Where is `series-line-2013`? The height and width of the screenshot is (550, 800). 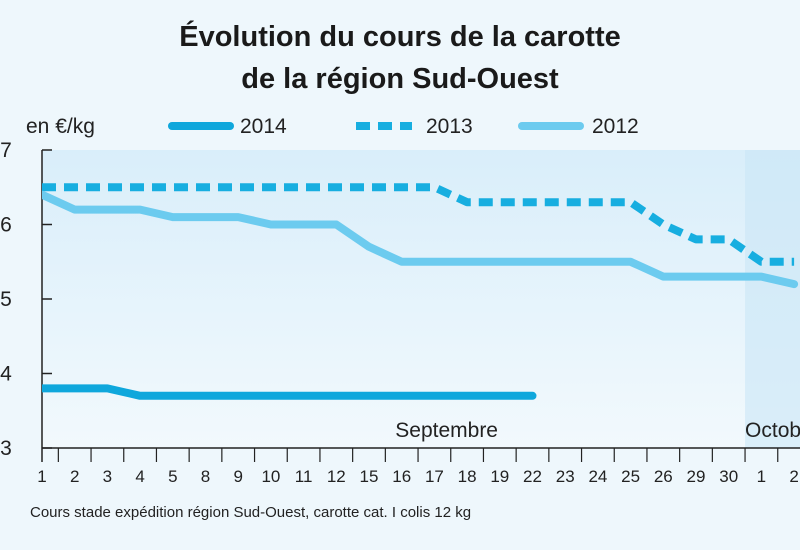 series-line-2013 is located at coordinates (418, 224).